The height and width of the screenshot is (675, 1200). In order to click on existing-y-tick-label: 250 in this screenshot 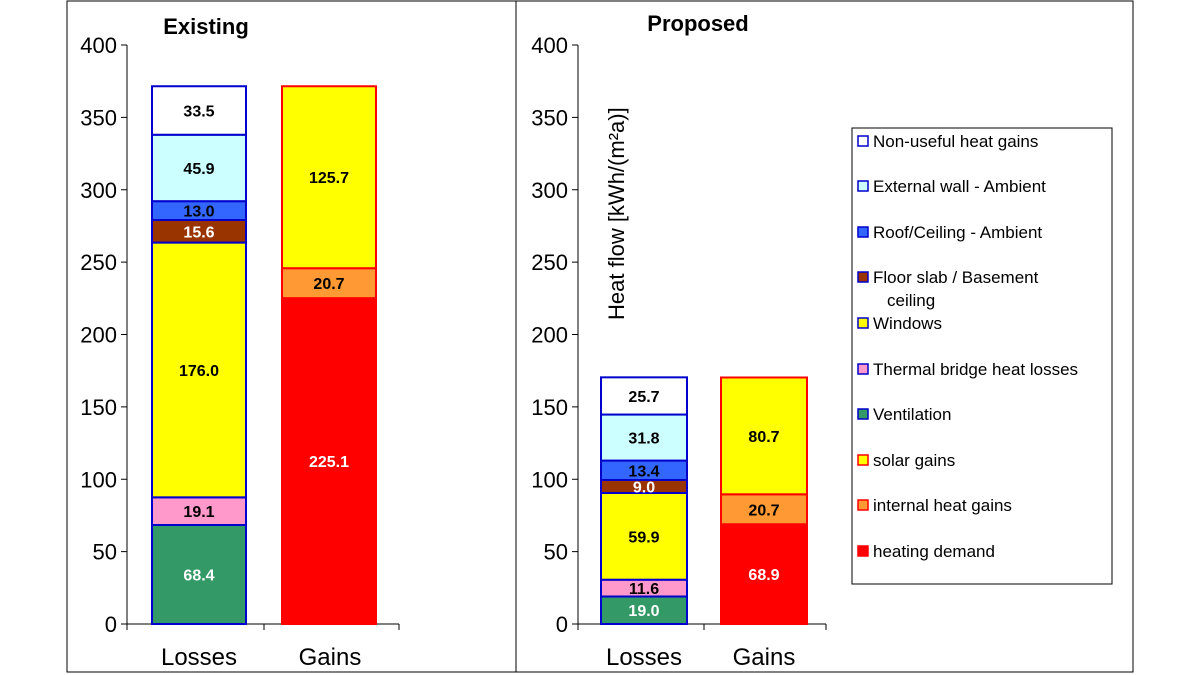, I will do `click(98, 262)`.